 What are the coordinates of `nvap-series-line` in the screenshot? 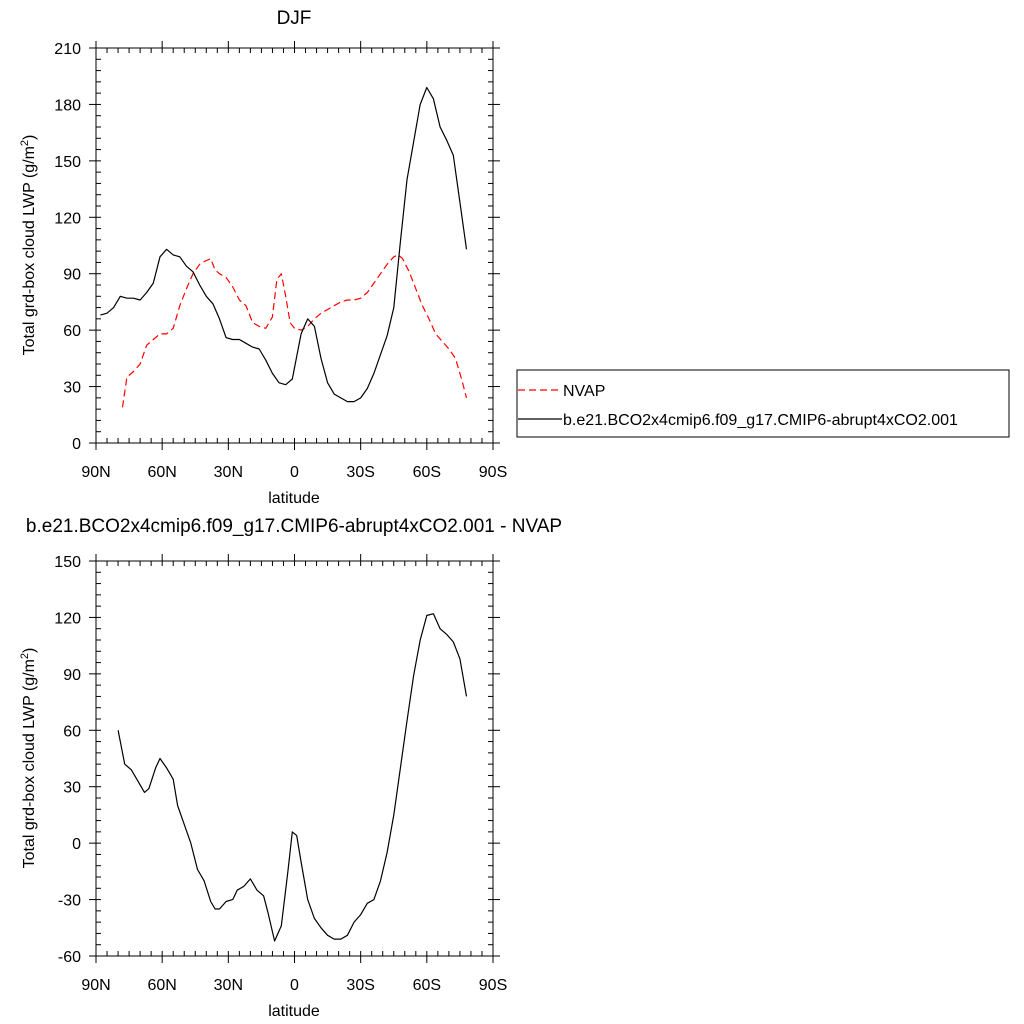 It's located at (294, 331).